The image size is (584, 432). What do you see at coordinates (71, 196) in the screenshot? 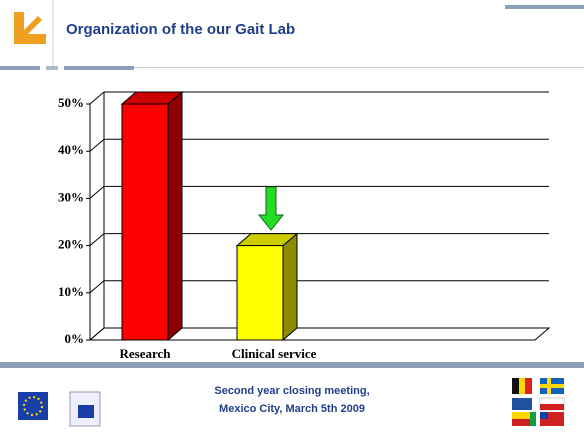
I see `y-tick-label: 30%` at bounding box center [71, 196].